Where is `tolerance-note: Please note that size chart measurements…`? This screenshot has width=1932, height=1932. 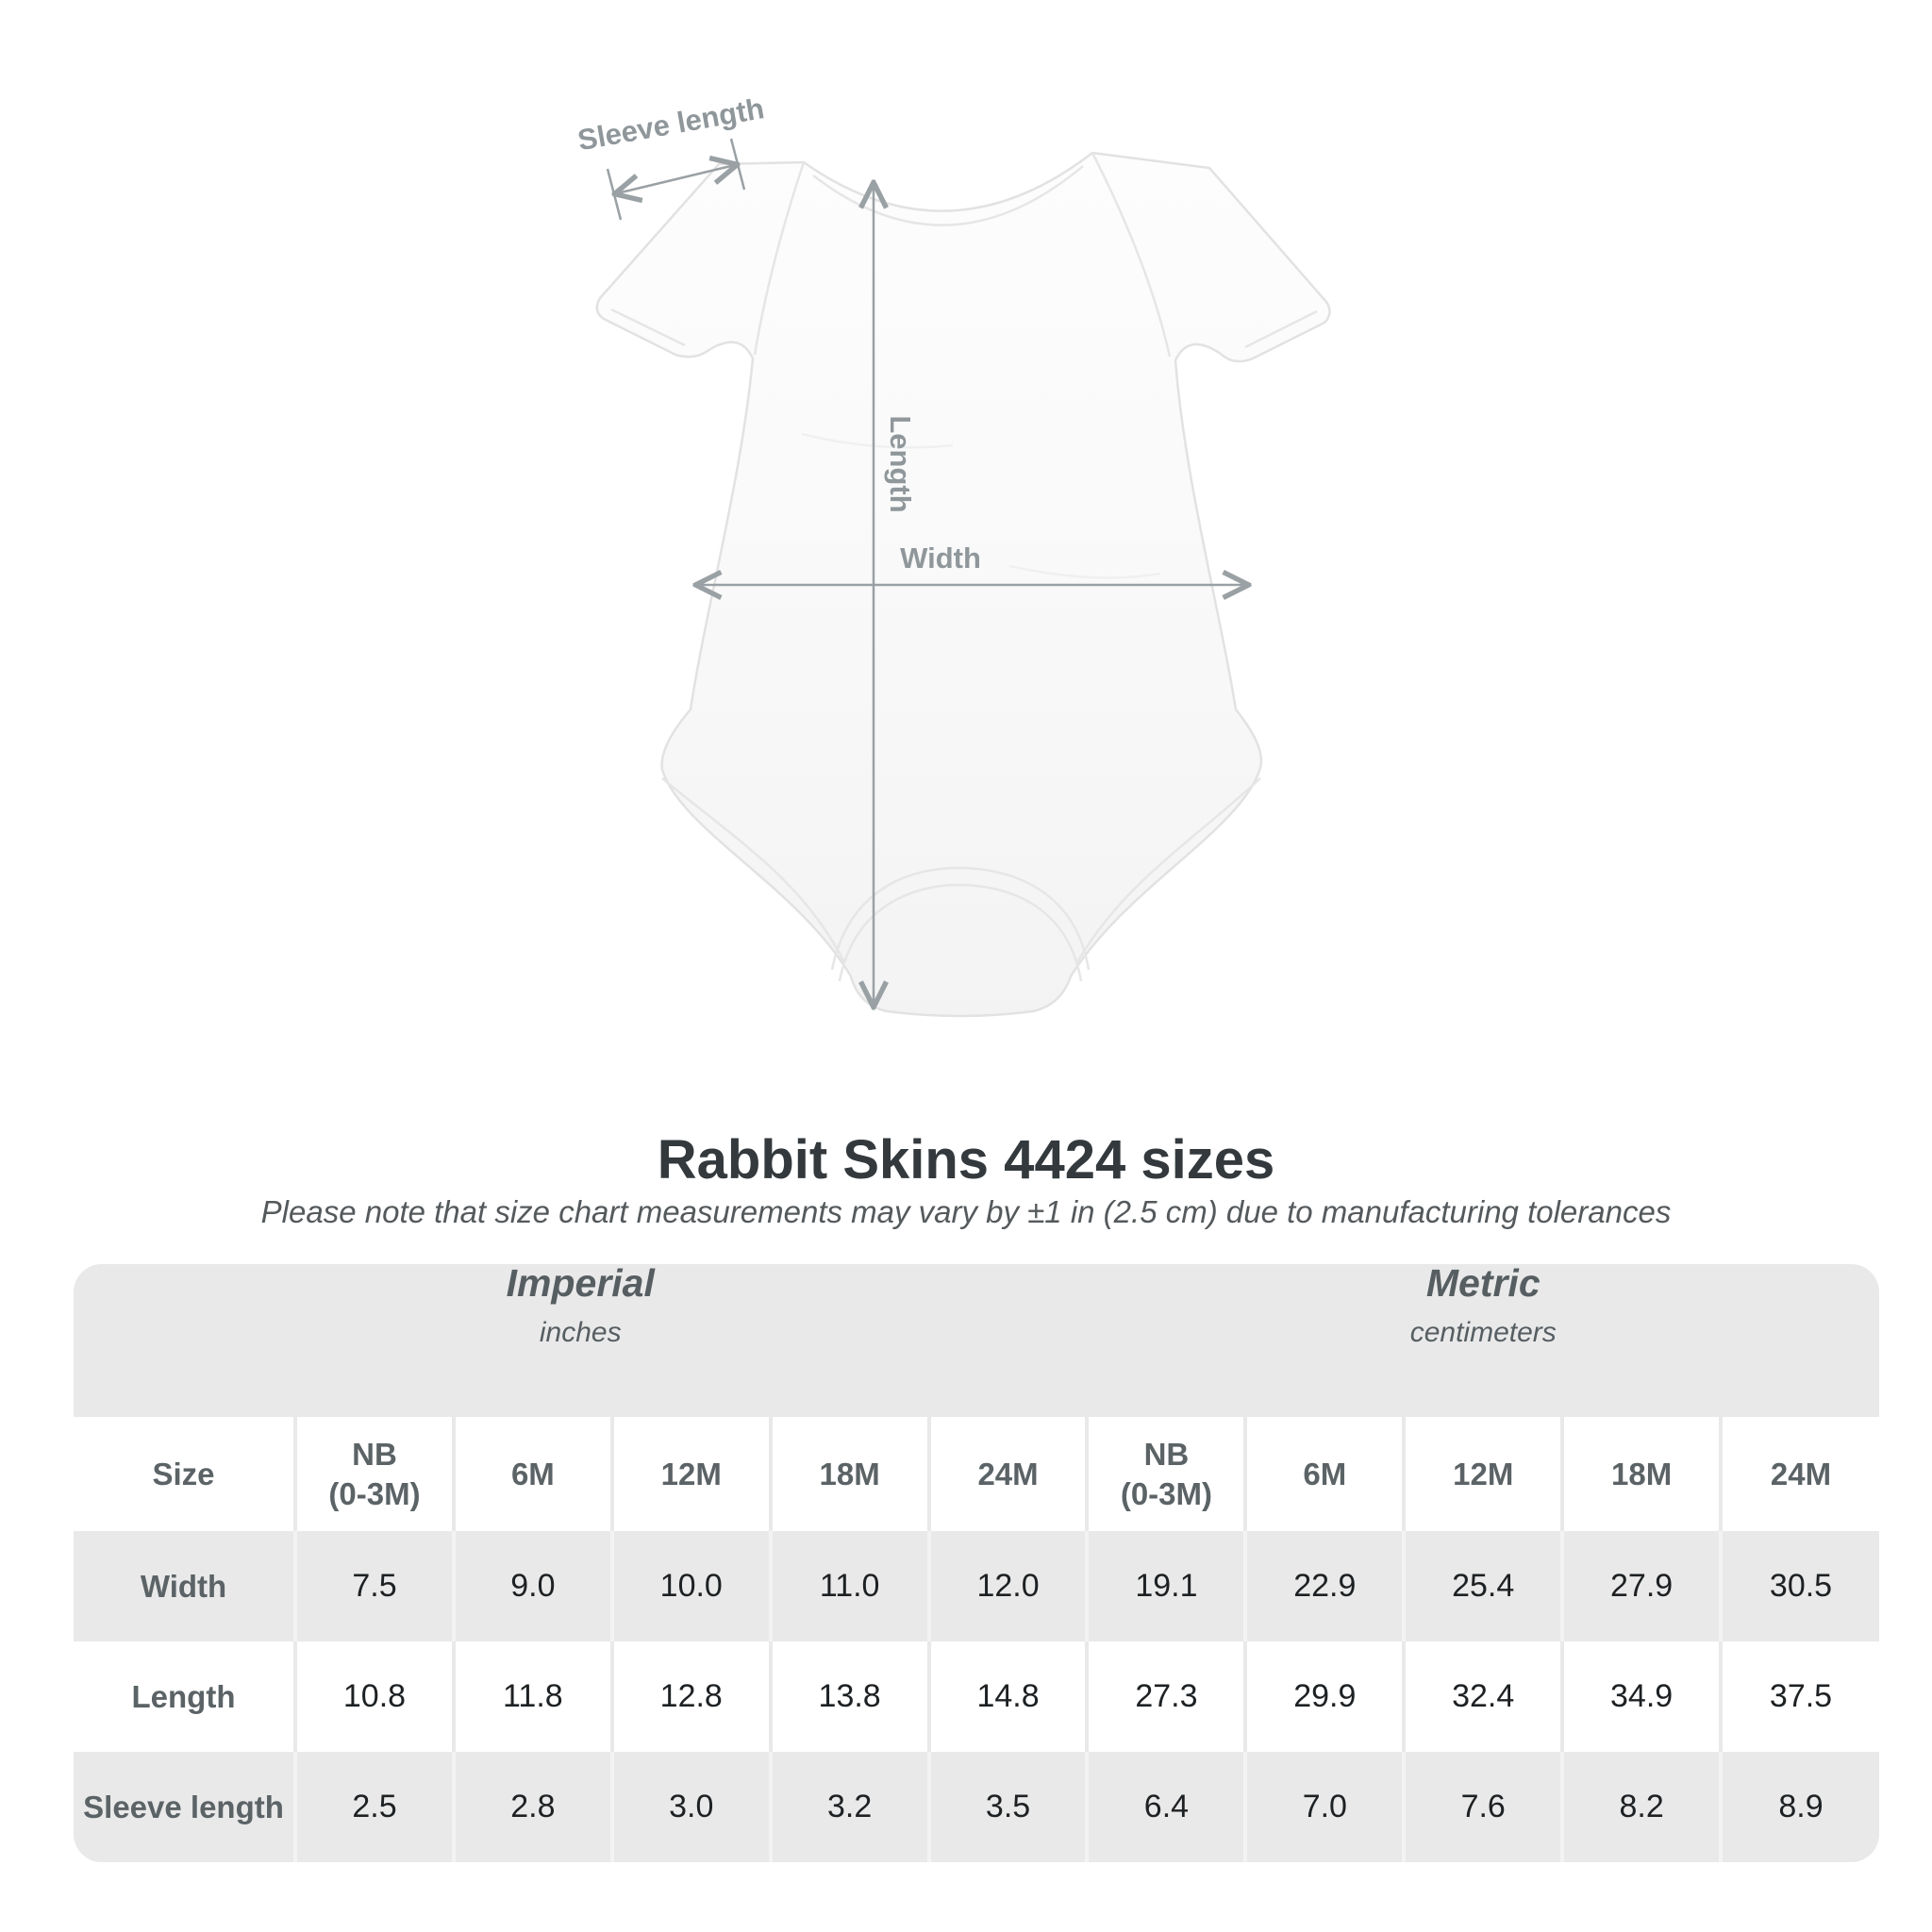
tolerance-note: Please note that size chart measurements… is located at coordinates (966, 1211).